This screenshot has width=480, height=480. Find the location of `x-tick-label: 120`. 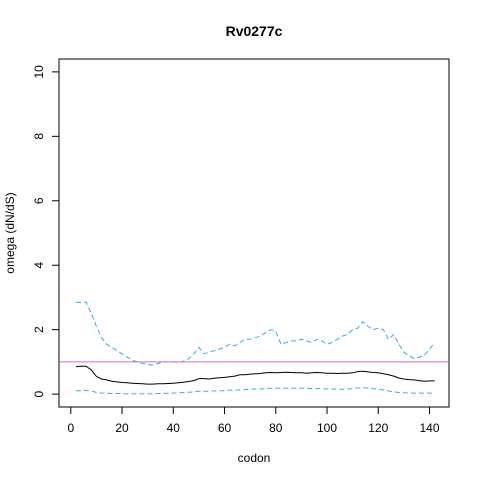

x-tick-label: 120 is located at coordinates (378, 428).